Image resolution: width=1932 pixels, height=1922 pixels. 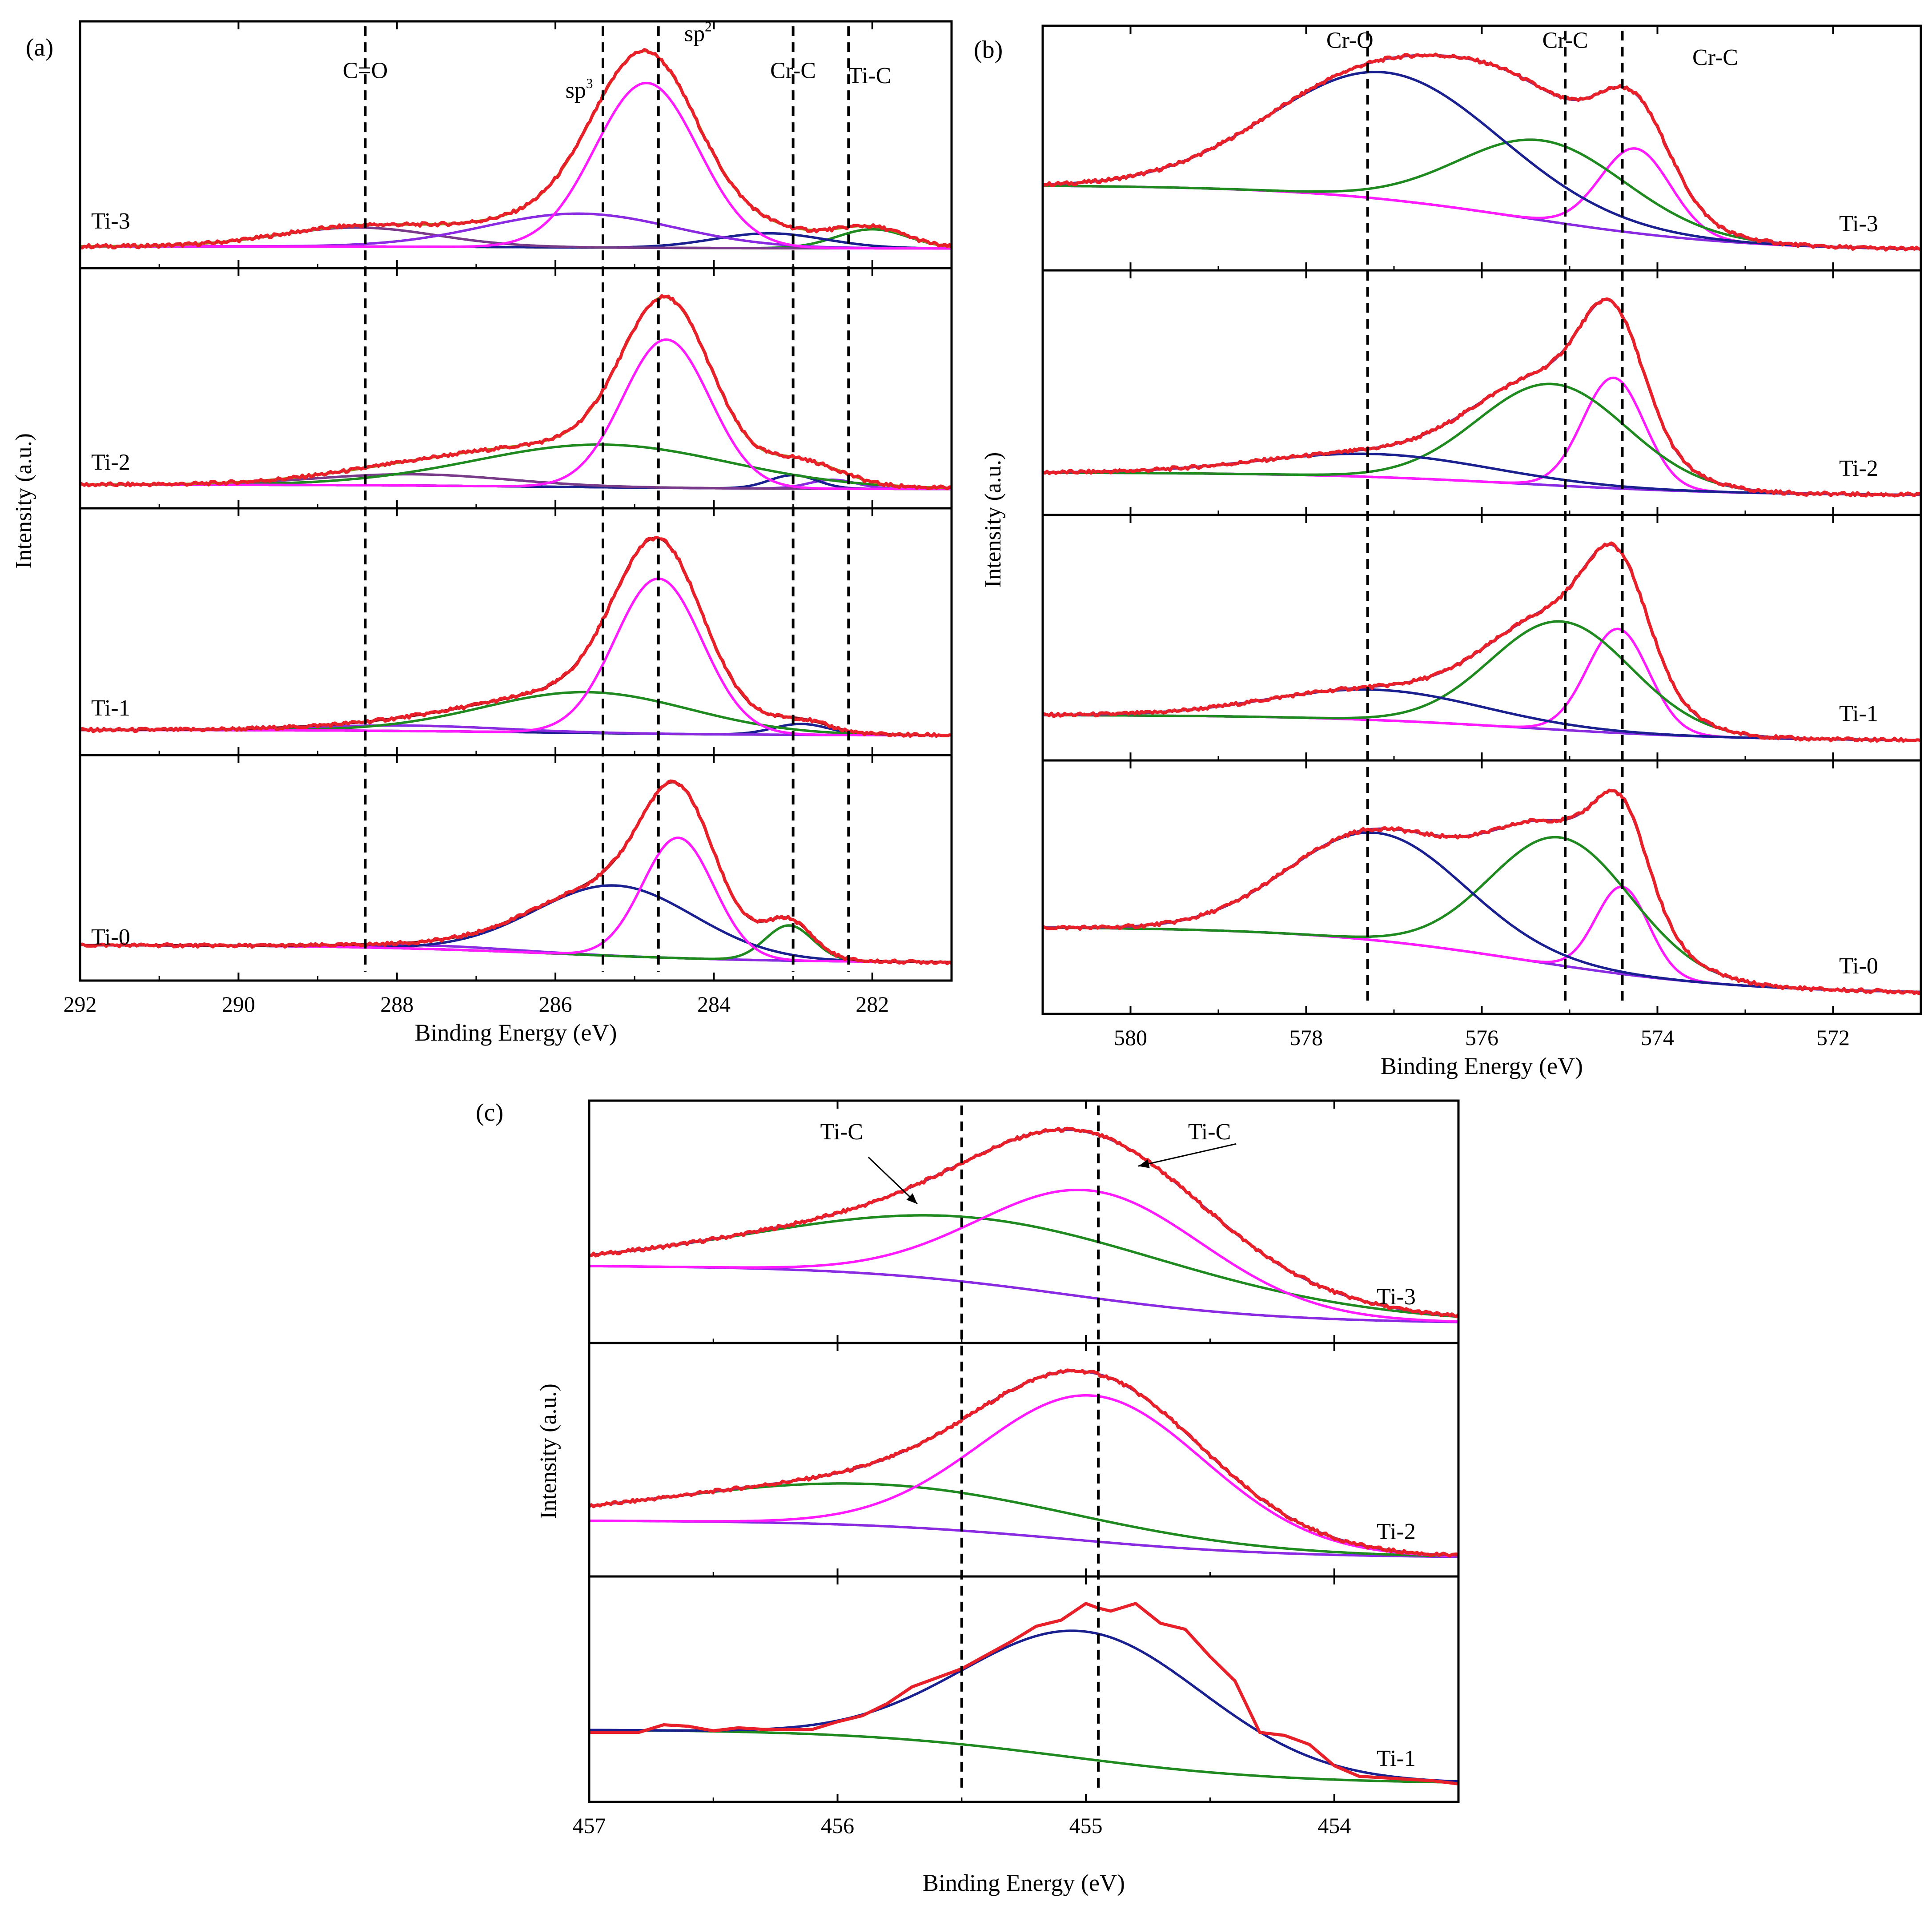 I want to click on x-tick-label: 282, so click(x=872, y=1005).